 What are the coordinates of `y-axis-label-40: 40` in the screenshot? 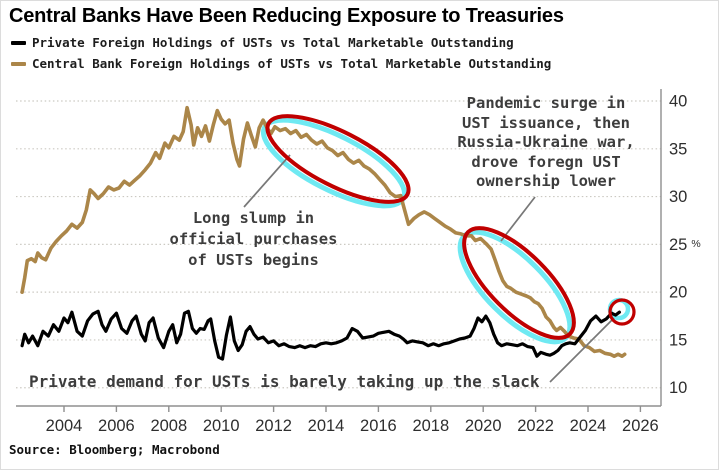 It's located at (678, 102).